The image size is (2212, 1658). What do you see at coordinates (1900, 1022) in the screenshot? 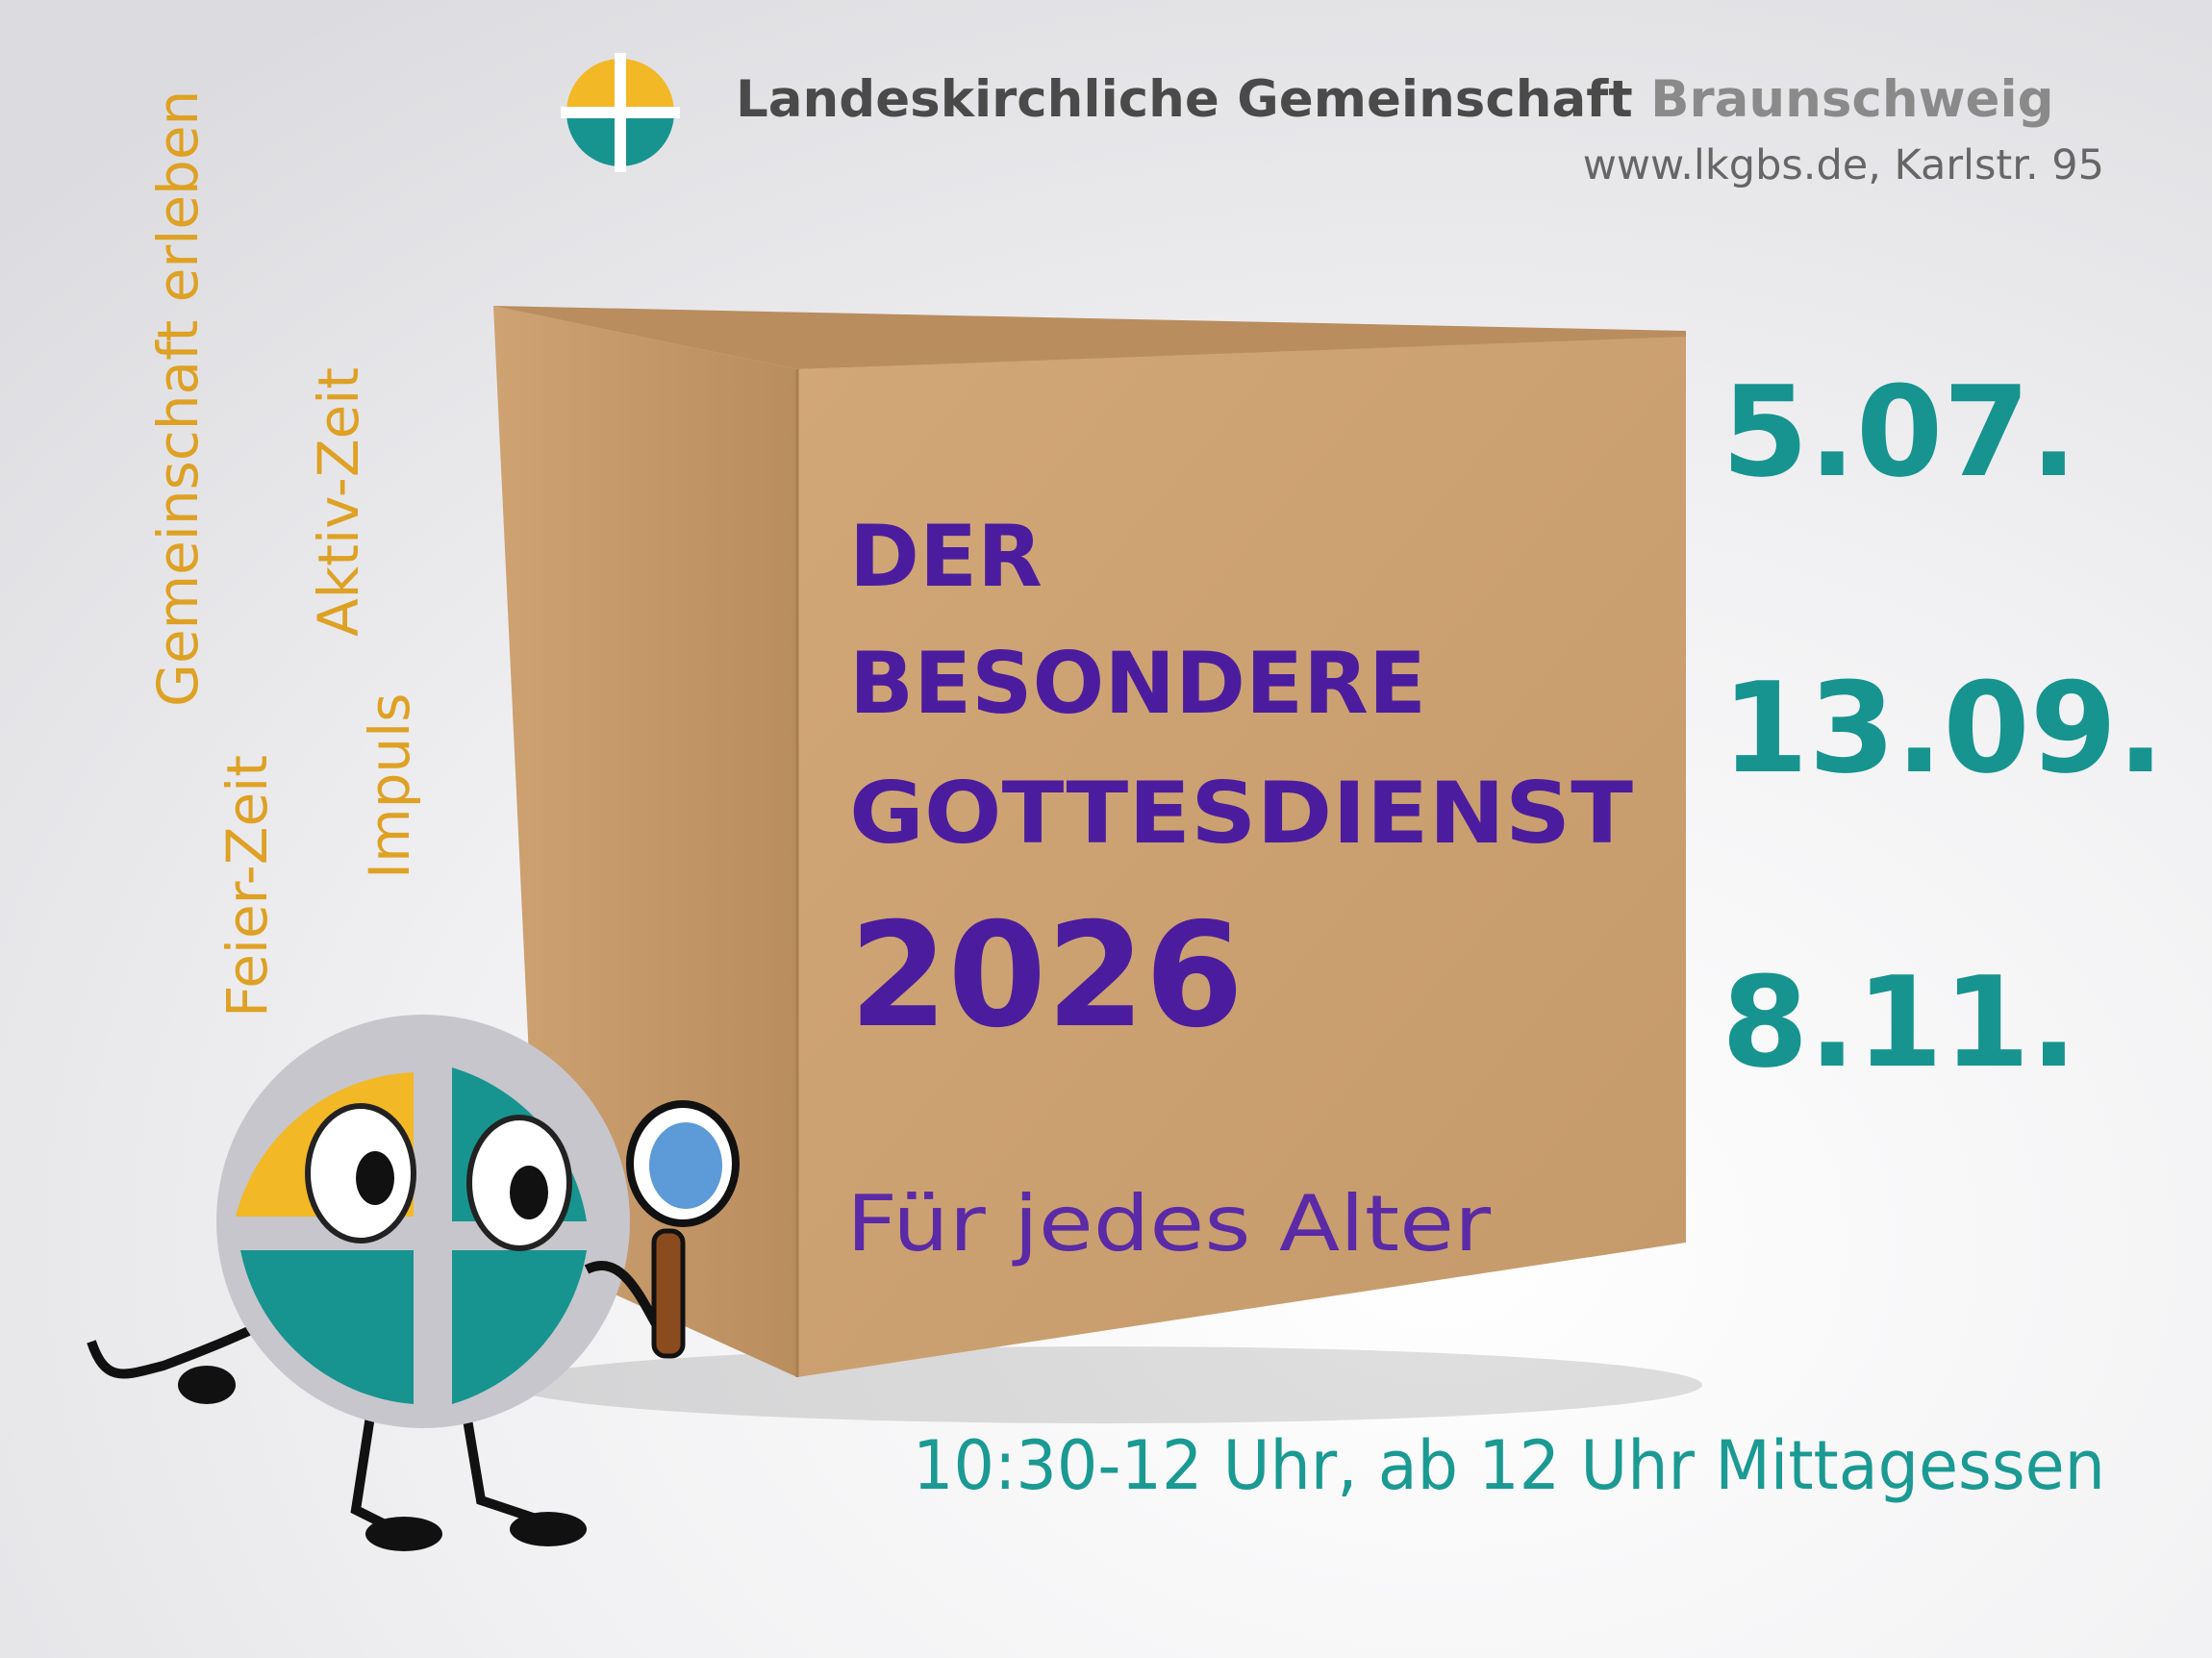
I see `date: 8.11.` at bounding box center [1900, 1022].